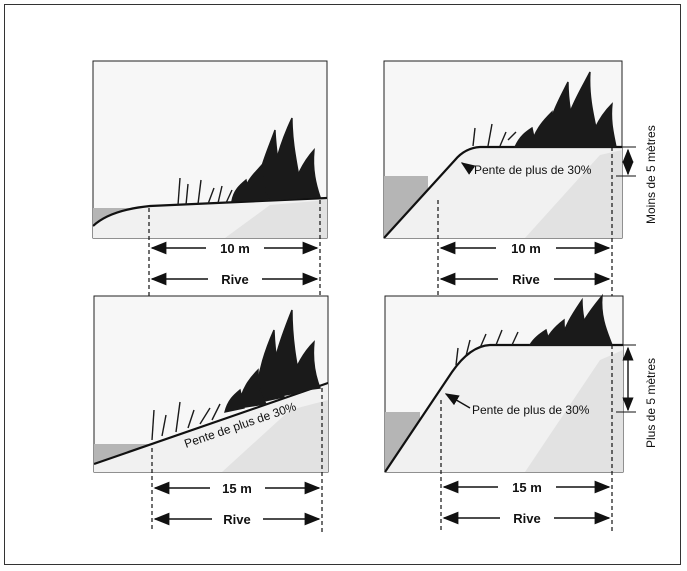  I want to click on panel-3-steep-long-slope: 15 m Rive Pente de plus de 30%, so click(211, 413).